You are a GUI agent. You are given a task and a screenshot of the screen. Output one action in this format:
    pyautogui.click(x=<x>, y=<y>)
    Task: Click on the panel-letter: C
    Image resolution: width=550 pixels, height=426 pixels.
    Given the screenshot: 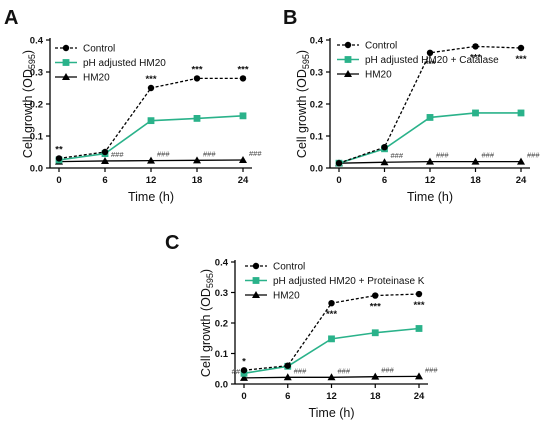 What is the action you would take?
    pyautogui.click(x=172, y=243)
    